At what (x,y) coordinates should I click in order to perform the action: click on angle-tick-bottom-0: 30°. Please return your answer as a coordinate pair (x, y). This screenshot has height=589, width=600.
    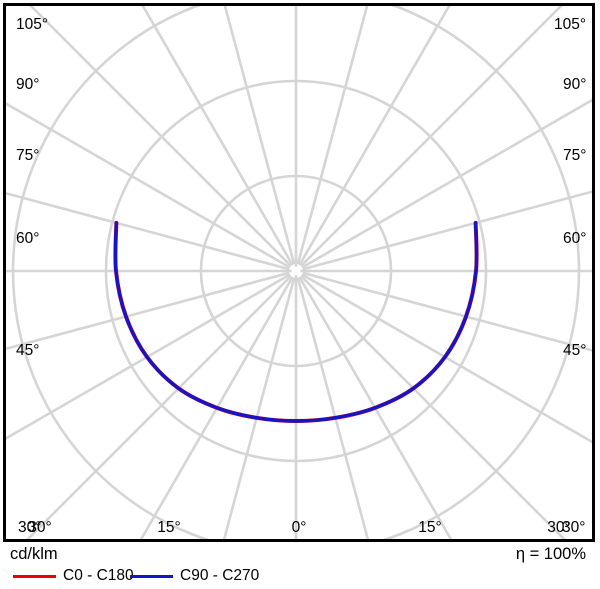
    Looking at the image, I should click on (40, 527).